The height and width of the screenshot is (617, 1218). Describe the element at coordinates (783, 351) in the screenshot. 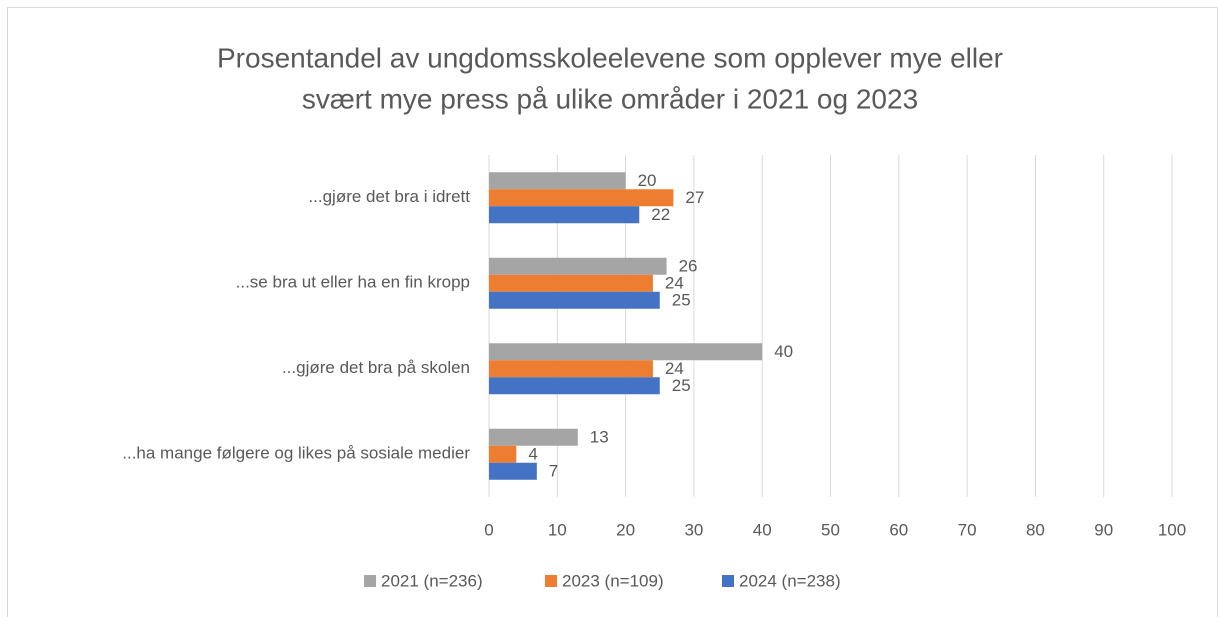

I see `data-label: 40` at that location.